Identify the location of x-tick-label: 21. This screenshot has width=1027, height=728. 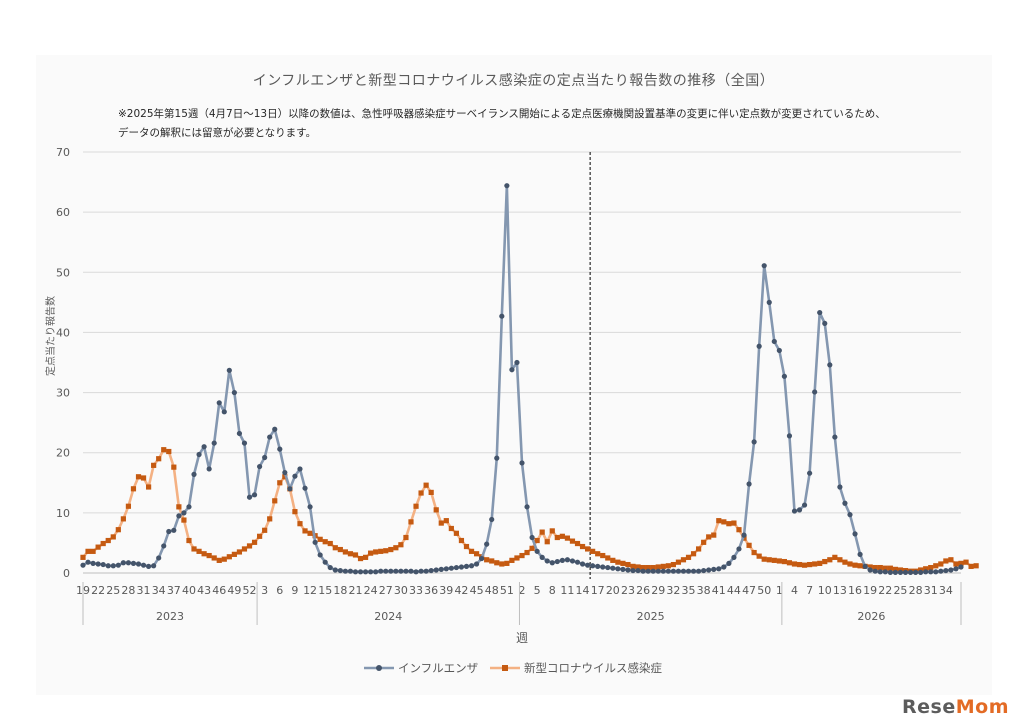
(355, 590).